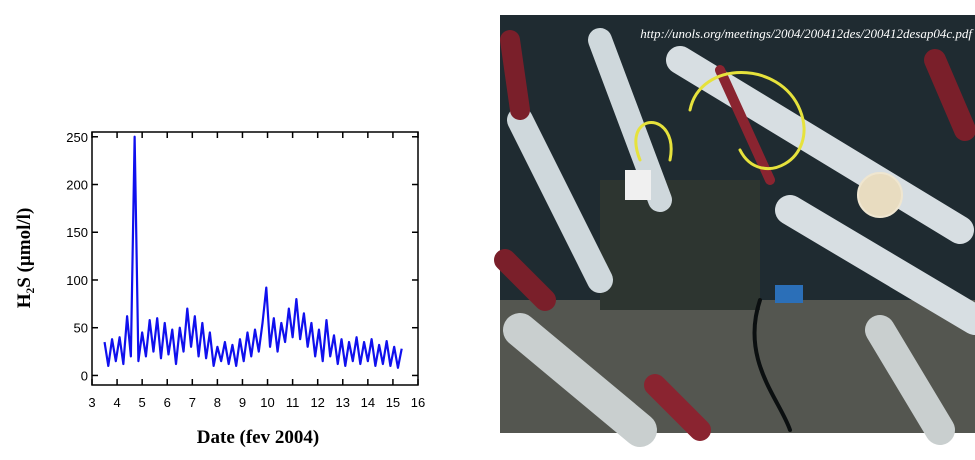  What do you see at coordinates (418, 402) in the screenshot?
I see `x-tick-label: 16` at bounding box center [418, 402].